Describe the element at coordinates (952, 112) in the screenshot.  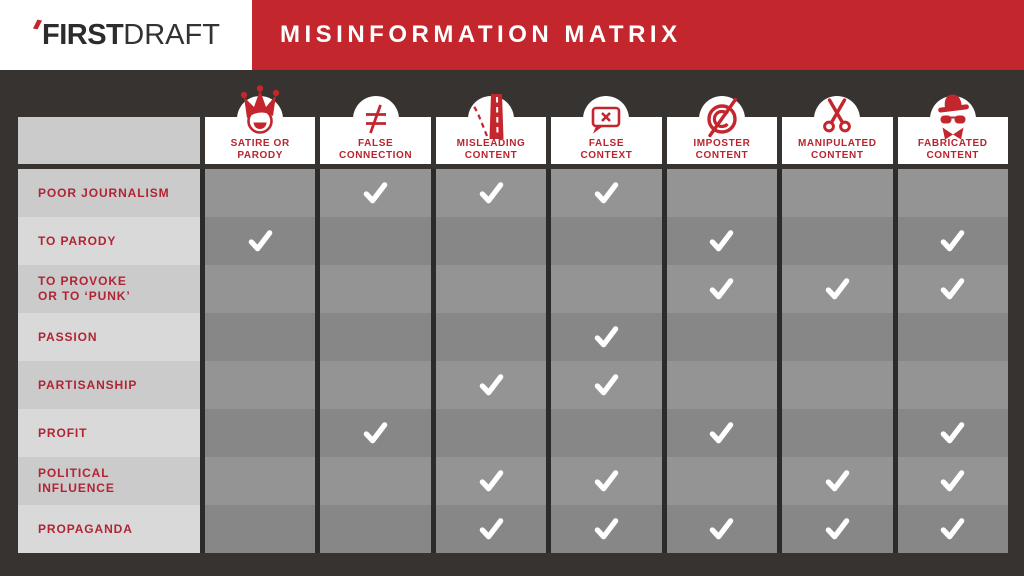
I see `spy-icon` at that location.